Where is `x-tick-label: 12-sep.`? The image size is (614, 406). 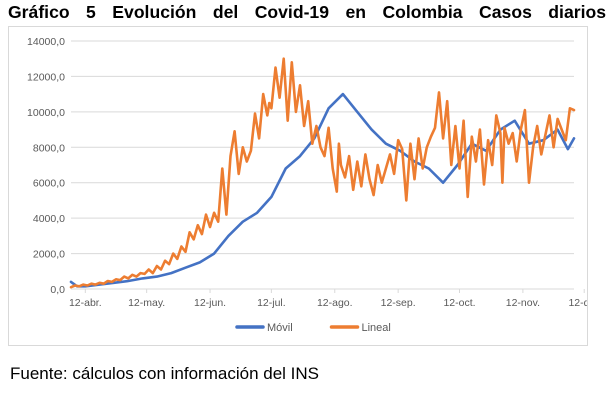 x-tick-label: 12-sep. is located at coordinates (398, 303).